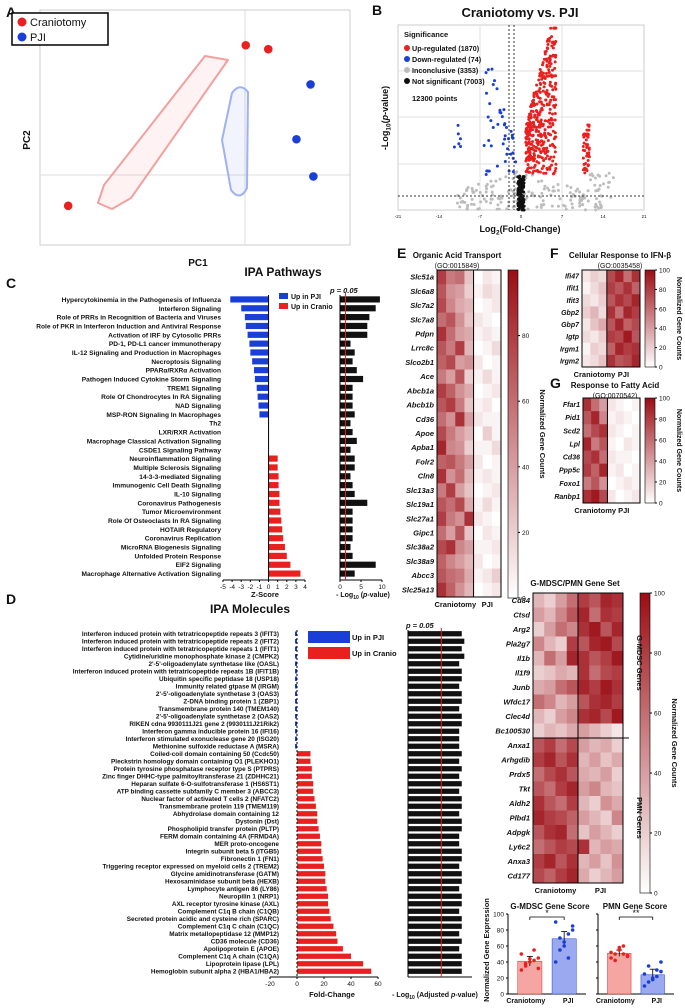 This screenshot has height=1008, width=685. What do you see at coordinates (603, 216) in the screenshot?
I see `volcano-xtick: 14` at bounding box center [603, 216].